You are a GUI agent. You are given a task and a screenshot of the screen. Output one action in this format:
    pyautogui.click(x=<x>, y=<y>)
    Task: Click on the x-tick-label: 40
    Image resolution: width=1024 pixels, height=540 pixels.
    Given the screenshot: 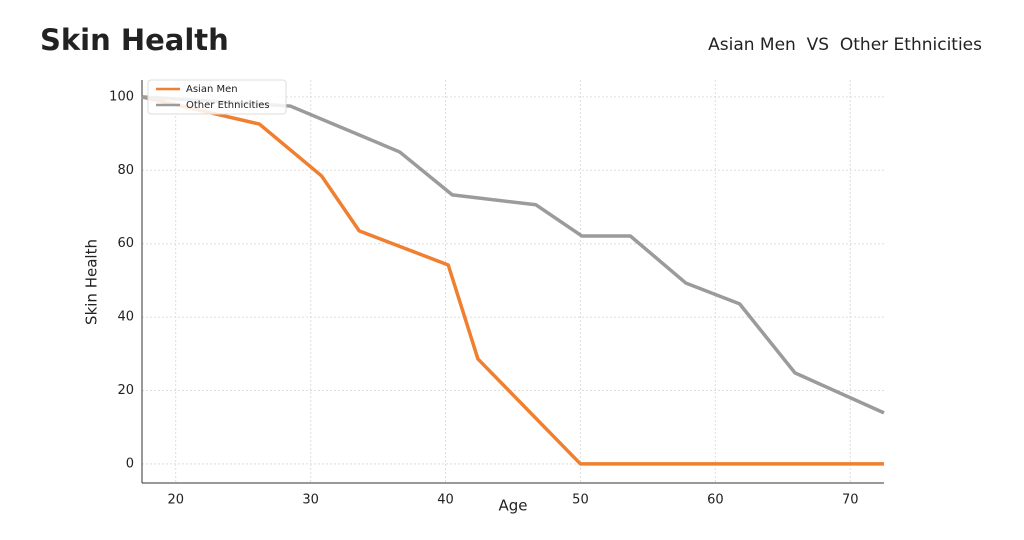 What is the action you would take?
    pyautogui.click(x=445, y=500)
    